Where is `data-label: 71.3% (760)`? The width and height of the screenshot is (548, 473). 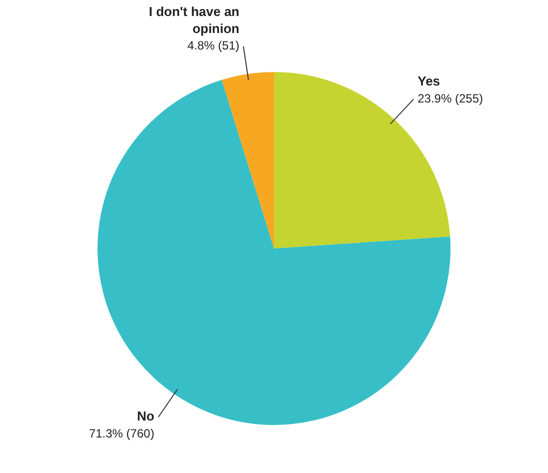 data-label: 71.3% (760) is located at coordinates (121, 433).